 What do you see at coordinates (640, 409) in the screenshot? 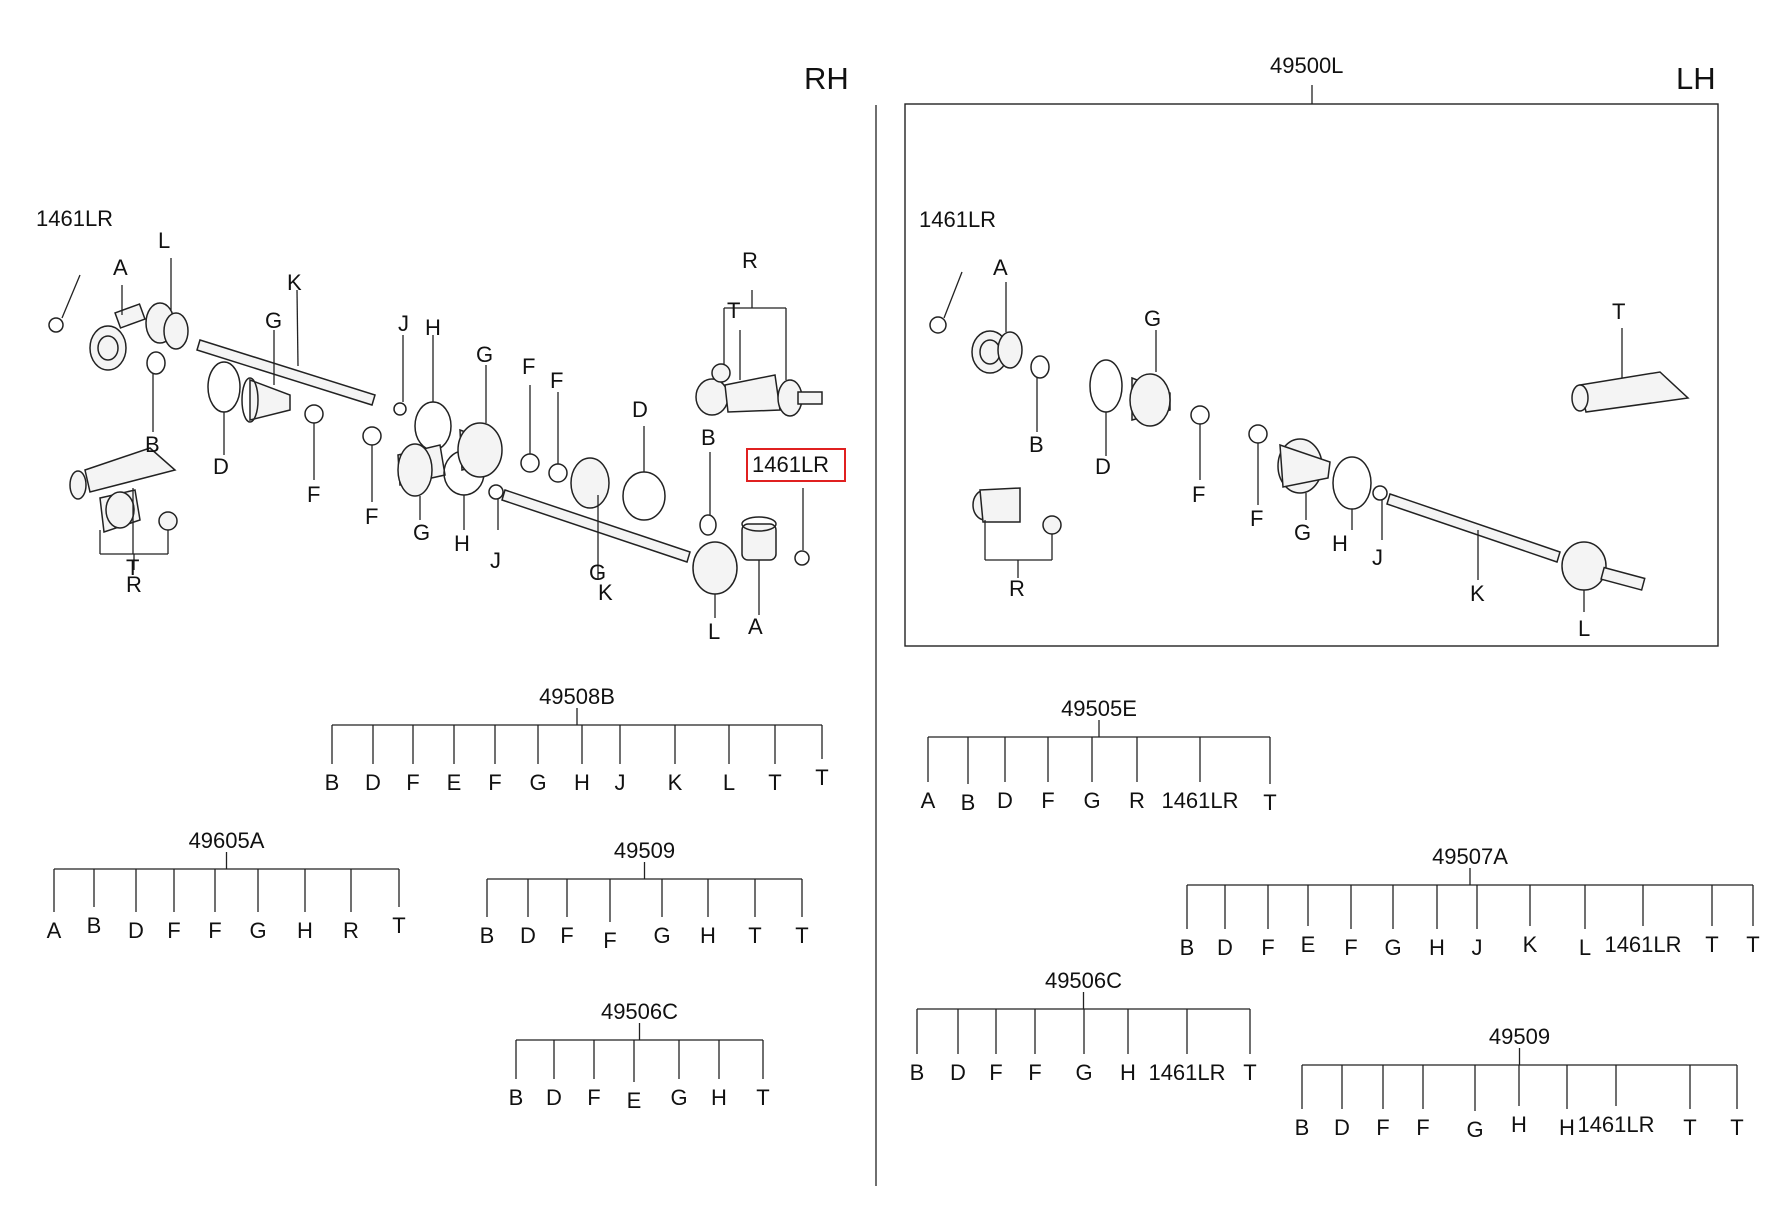
I see `rh-callout-D1: D` at bounding box center [640, 409].